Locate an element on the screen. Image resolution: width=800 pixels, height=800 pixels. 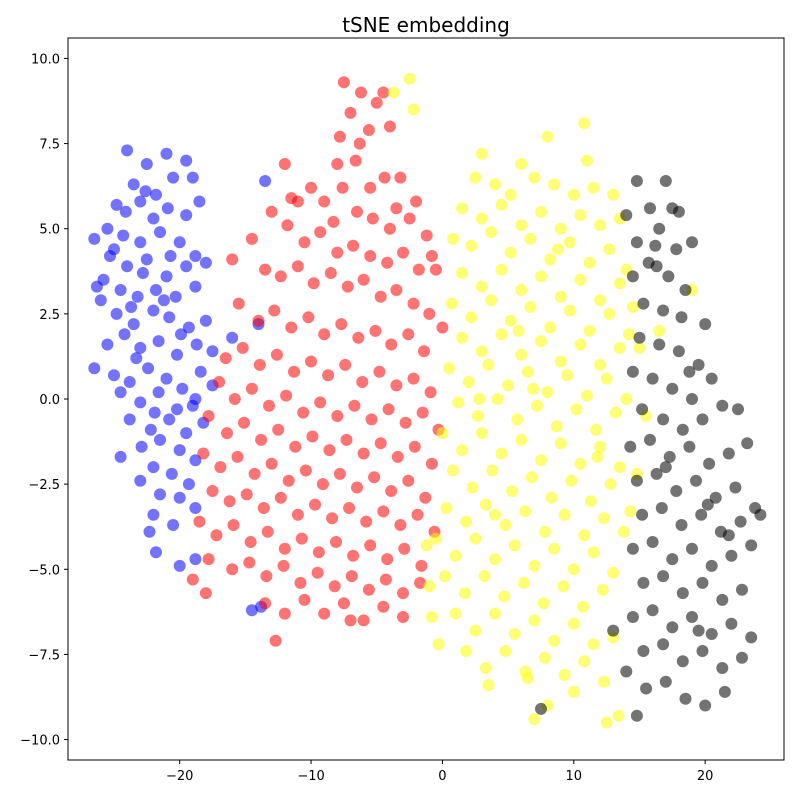
y-tick-label: 10.0 is located at coordinates (45, 59).